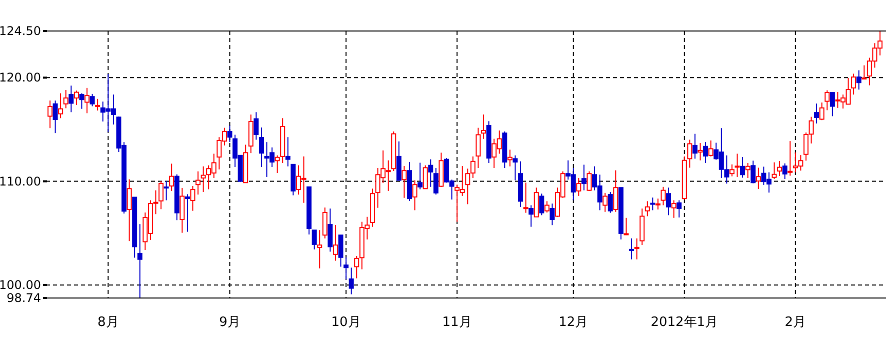 This screenshot has height=341, width=886. Describe the element at coordinates (346, 322) in the screenshot. I see `x-tick-label: 10月` at that location.